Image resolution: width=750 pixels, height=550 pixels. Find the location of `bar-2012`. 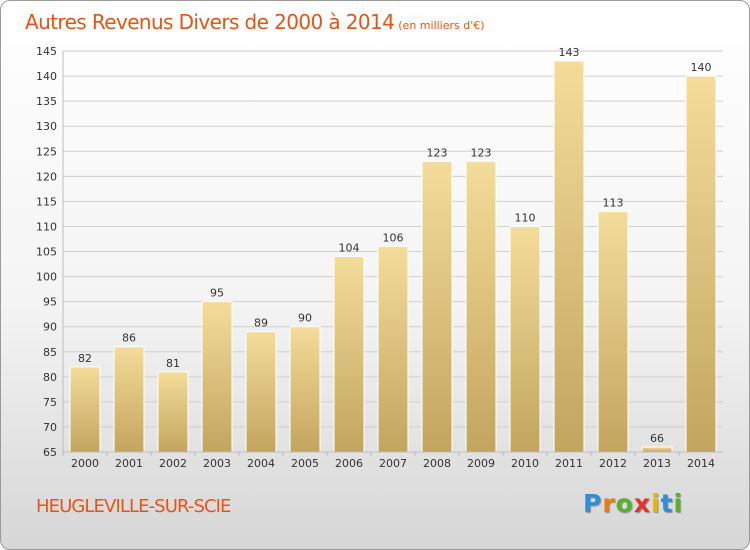

bar-2012 is located at coordinates (613, 331).